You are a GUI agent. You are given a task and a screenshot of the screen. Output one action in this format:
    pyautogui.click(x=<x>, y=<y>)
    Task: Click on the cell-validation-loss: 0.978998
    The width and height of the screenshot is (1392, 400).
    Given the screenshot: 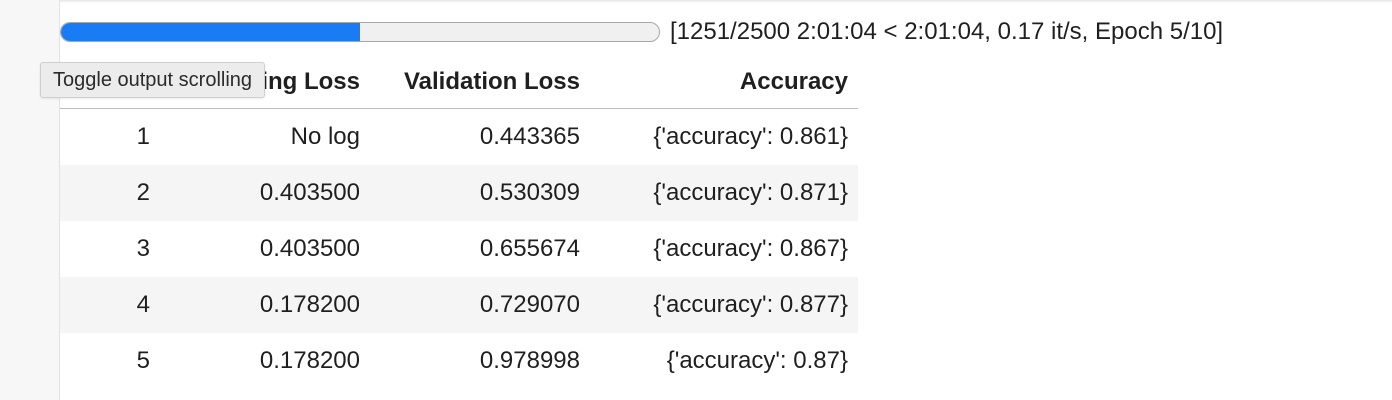 What is the action you would take?
    pyautogui.click(x=529, y=360)
    